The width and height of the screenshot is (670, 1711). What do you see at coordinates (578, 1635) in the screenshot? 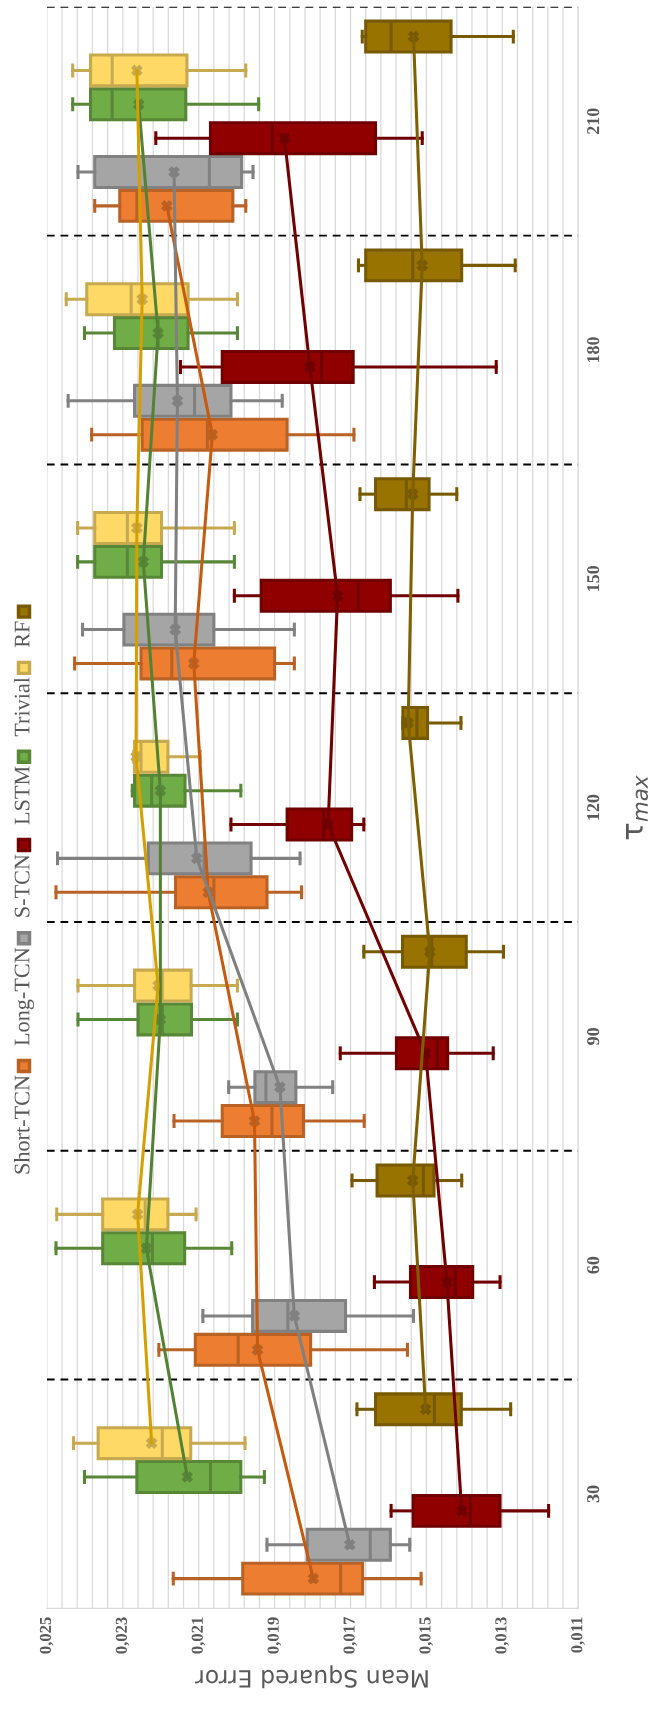
I see `x-tick-label: 0,011` at bounding box center [578, 1635].